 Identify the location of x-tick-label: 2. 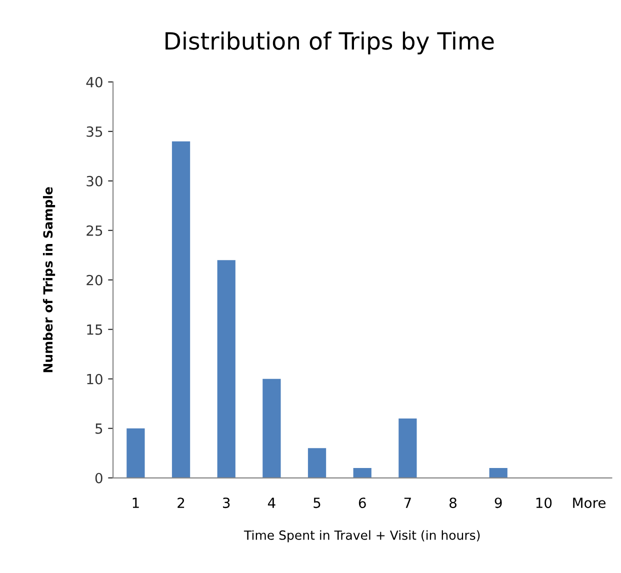
(181, 503).